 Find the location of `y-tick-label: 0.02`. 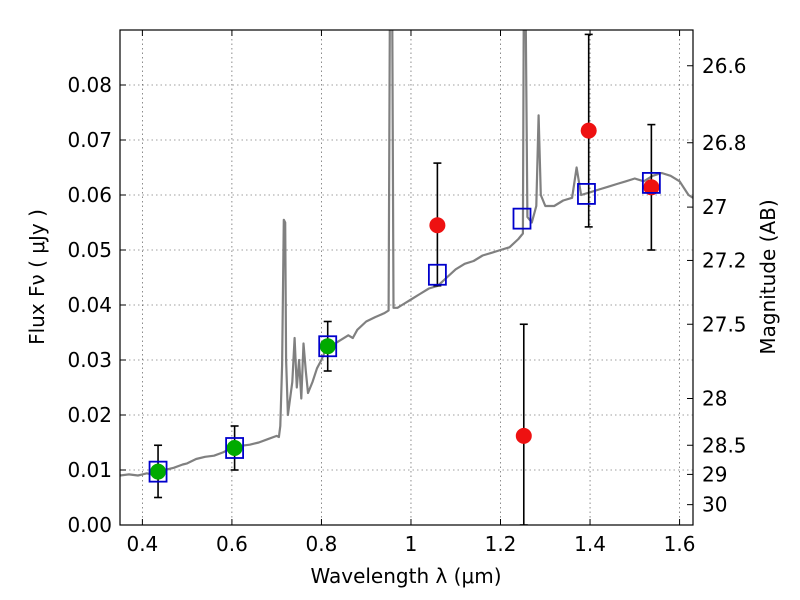

y-tick-label: 0.02 is located at coordinates (89, 415).